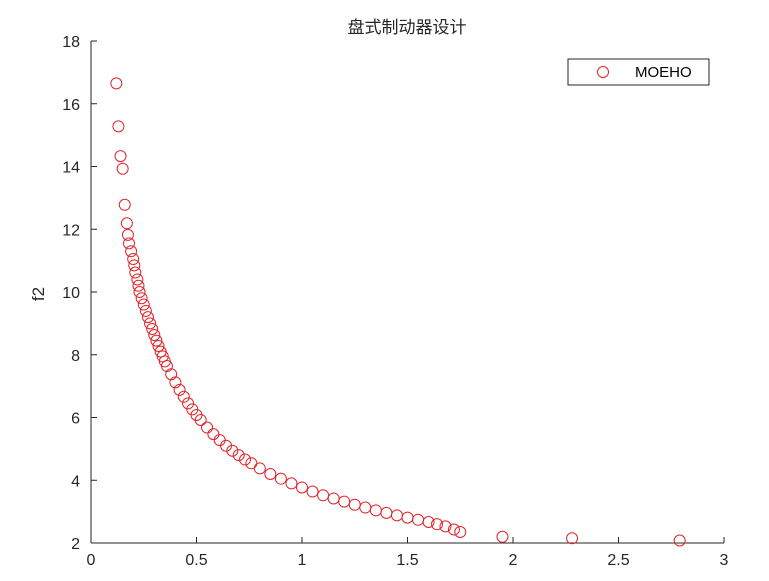 The height and width of the screenshot is (581, 769). Describe the element at coordinates (302, 560) in the screenshot. I see `x-tick-label: 1` at that location.